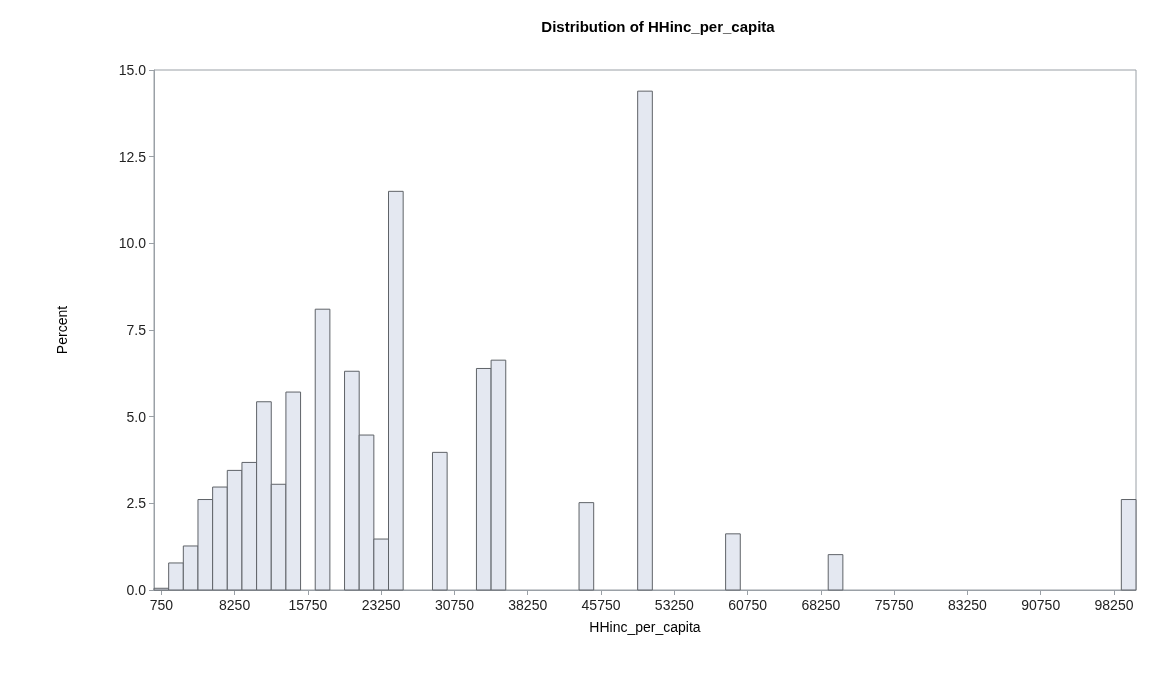 The height and width of the screenshot is (677, 1158). Describe the element at coordinates (601, 605) in the screenshot. I see `x-tick-label: 45750` at that location.